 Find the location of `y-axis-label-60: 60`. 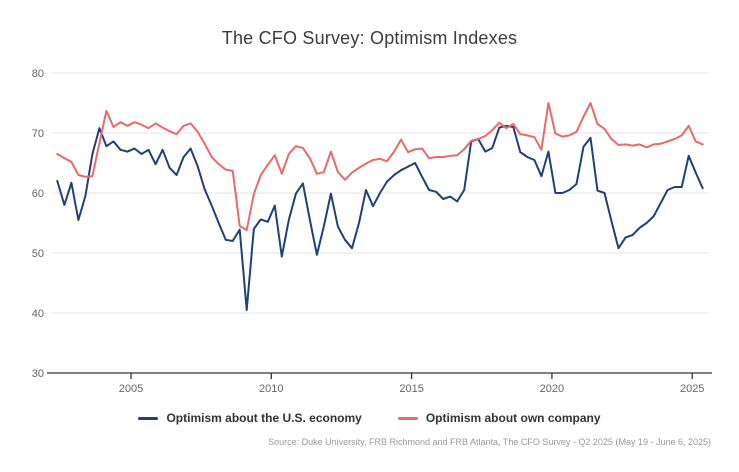

y-axis-label-60: 60 is located at coordinates (38, 194).